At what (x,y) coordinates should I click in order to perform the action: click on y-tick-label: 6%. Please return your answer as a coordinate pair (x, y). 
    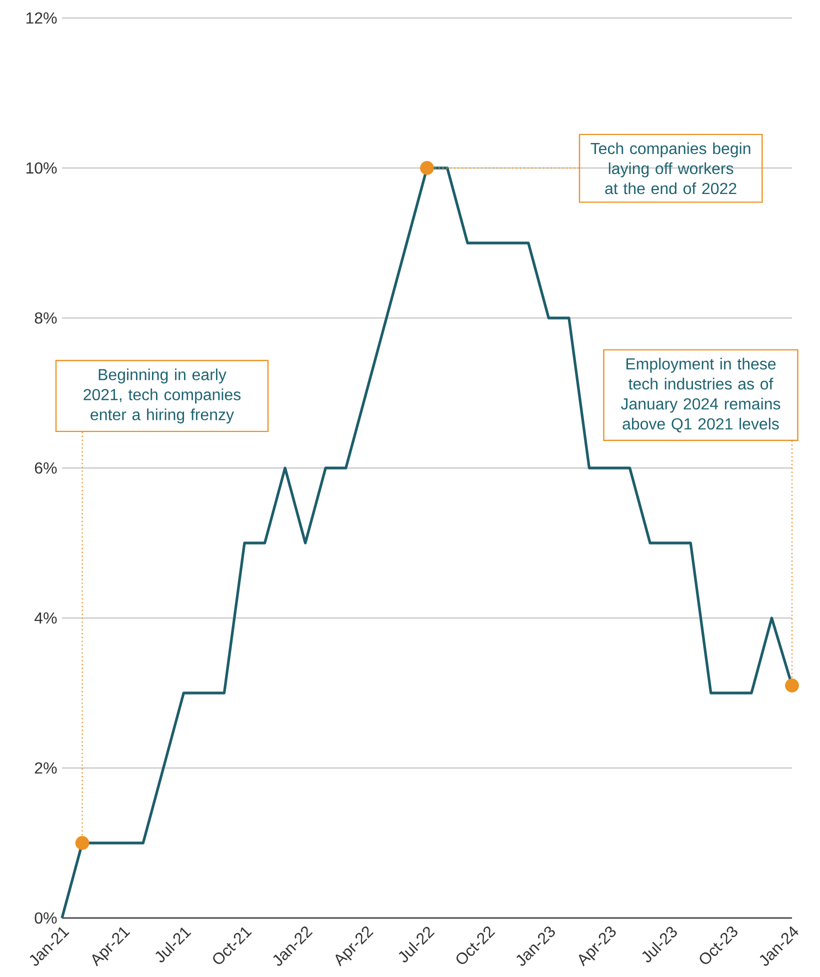
    Looking at the image, I should click on (45, 468).